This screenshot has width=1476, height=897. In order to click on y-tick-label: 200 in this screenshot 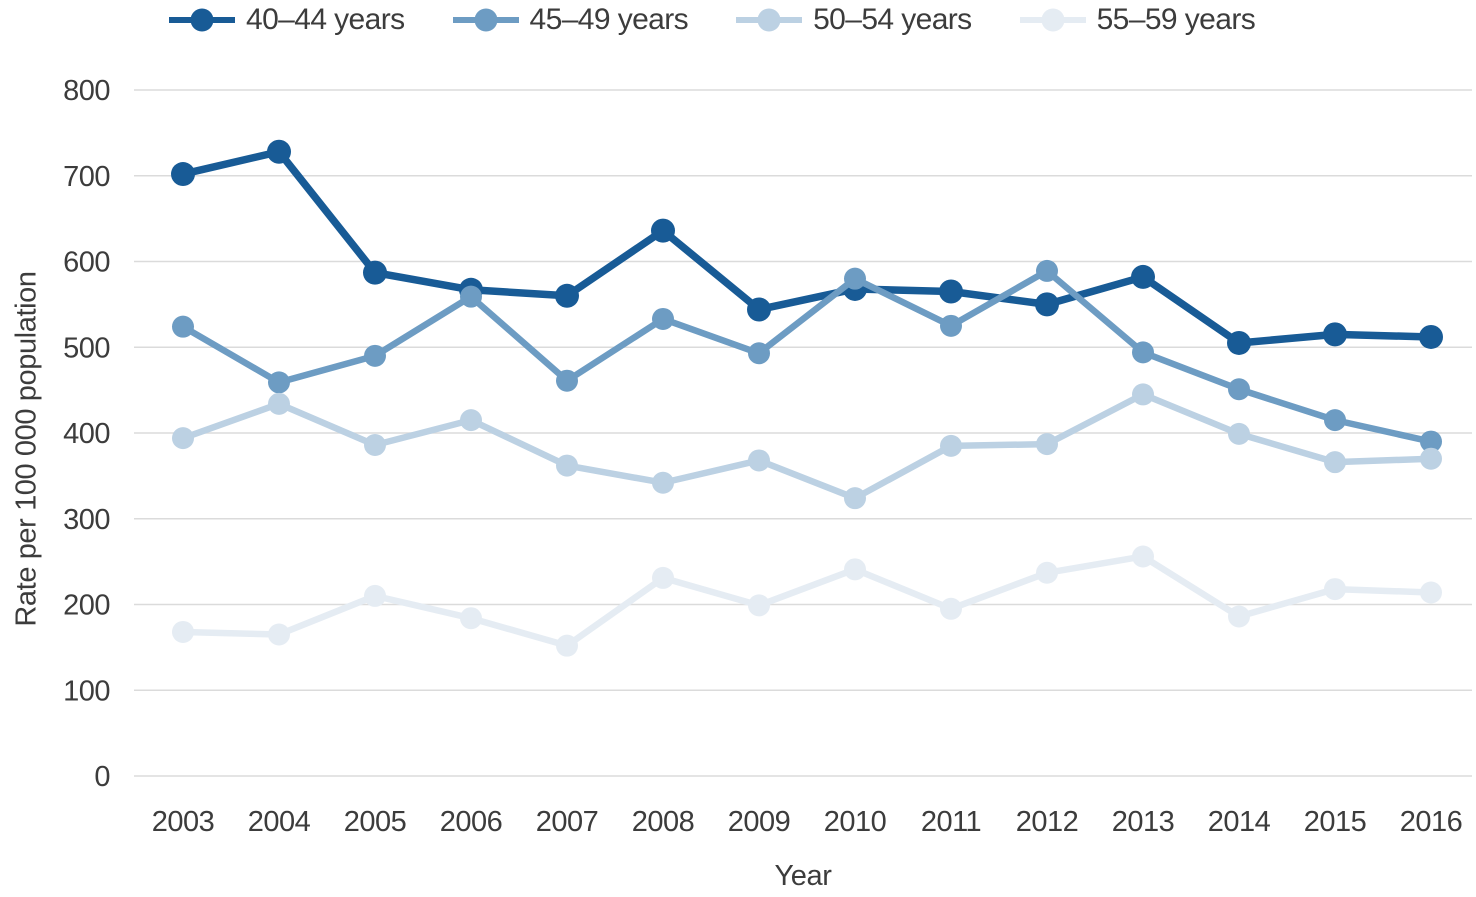, I will do `click(86, 606)`.